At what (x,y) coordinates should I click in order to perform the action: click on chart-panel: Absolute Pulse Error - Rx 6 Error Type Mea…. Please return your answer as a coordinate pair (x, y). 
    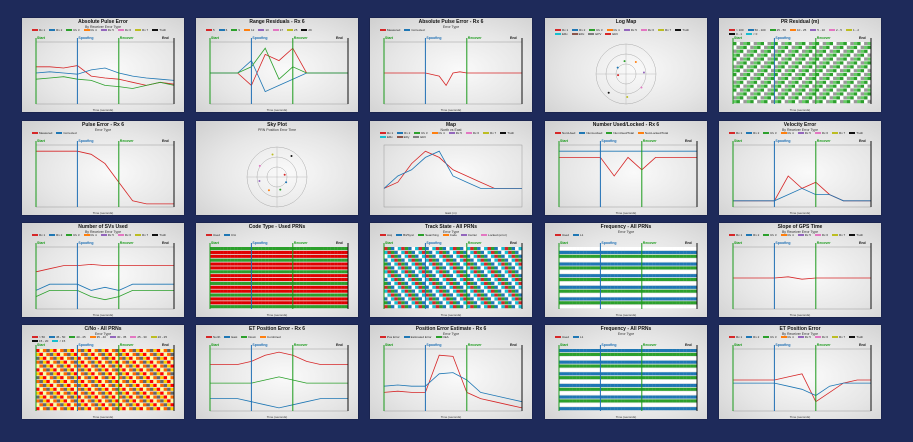
    Looking at the image, I should click on (451, 65).